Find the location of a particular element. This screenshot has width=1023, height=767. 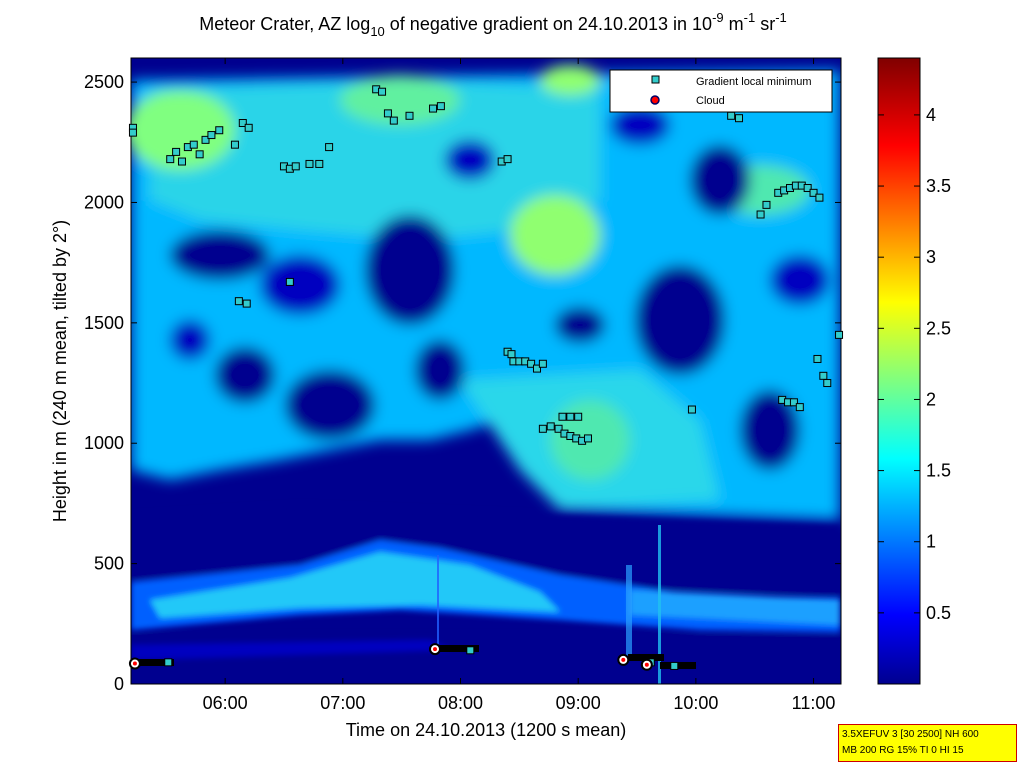

y-tick-label: 1000 is located at coordinates (104, 443).